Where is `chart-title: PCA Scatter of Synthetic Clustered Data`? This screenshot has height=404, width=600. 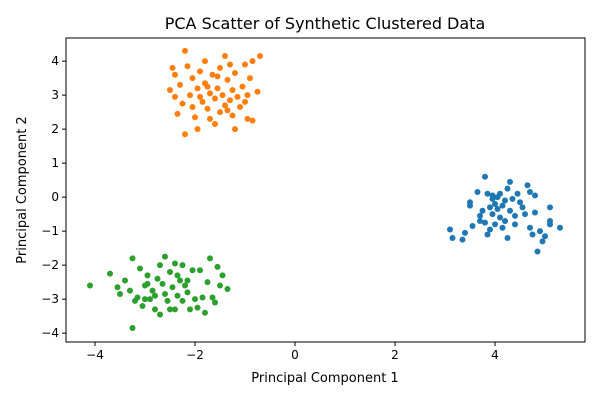 chart-title: PCA Scatter of Synthetic Clustered Data is located at coordinates (325, 23).